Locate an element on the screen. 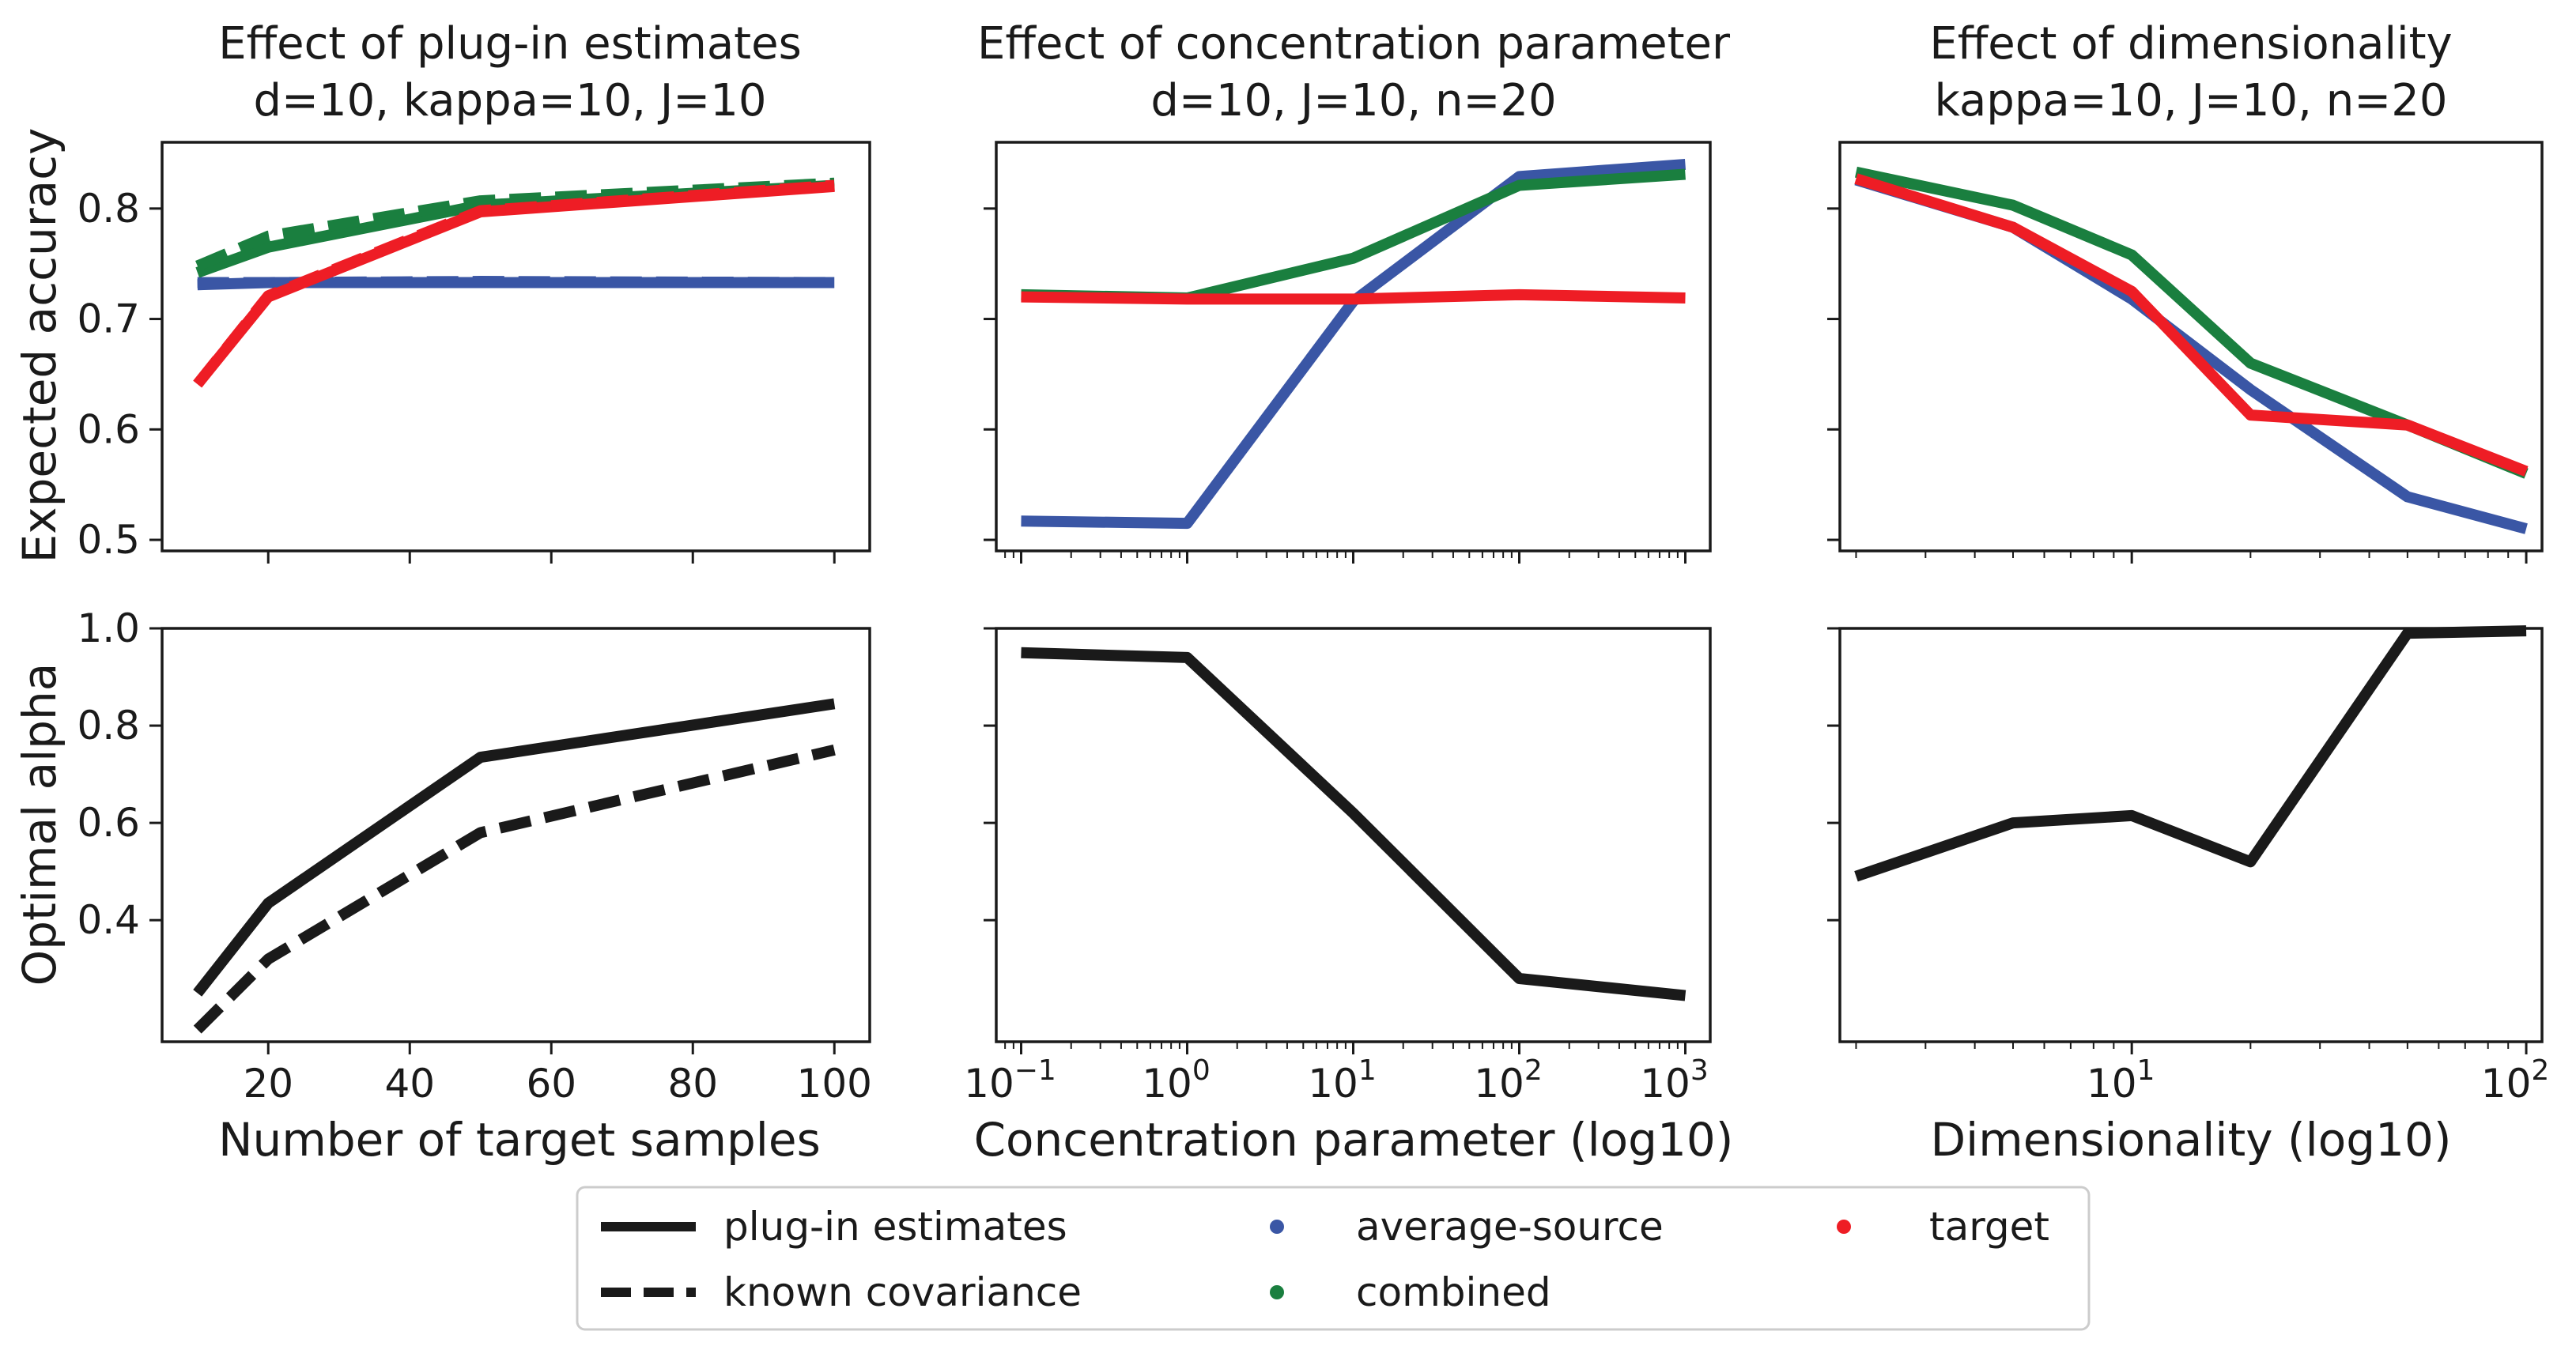 This screenshot has width=2576, height=1350. legend-target-label: target is located at coordinates (1989, 1227).